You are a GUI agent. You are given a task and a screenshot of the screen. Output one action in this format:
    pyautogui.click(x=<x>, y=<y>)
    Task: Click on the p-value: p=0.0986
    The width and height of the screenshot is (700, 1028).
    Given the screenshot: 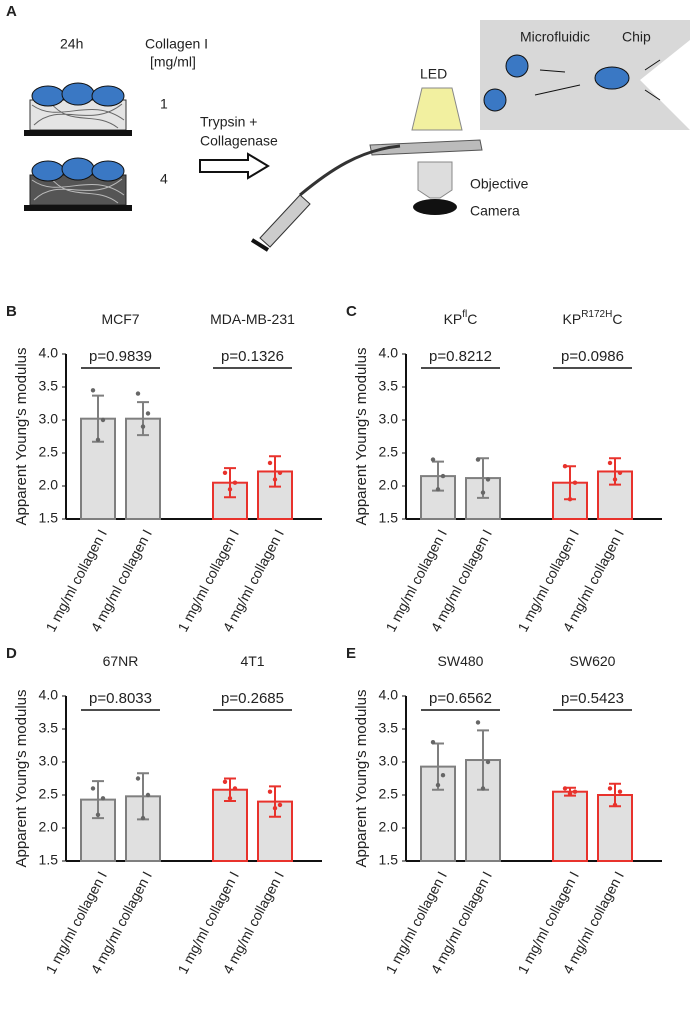 What is the action you would take?
    pyautogui.click(x=592, y=356)
    